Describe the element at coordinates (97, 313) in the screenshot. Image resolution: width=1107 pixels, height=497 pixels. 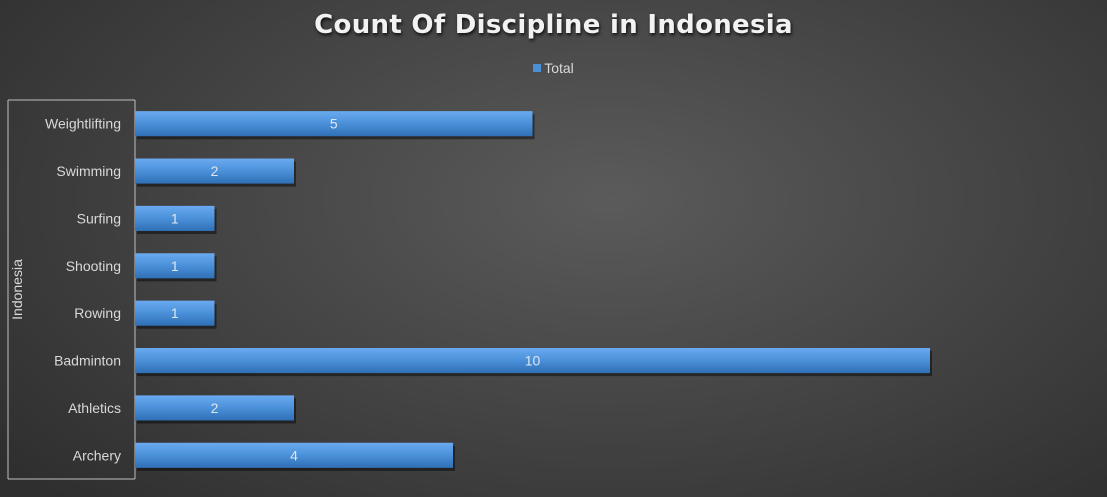
I see `category-label-rowing: Rowing` at that location.